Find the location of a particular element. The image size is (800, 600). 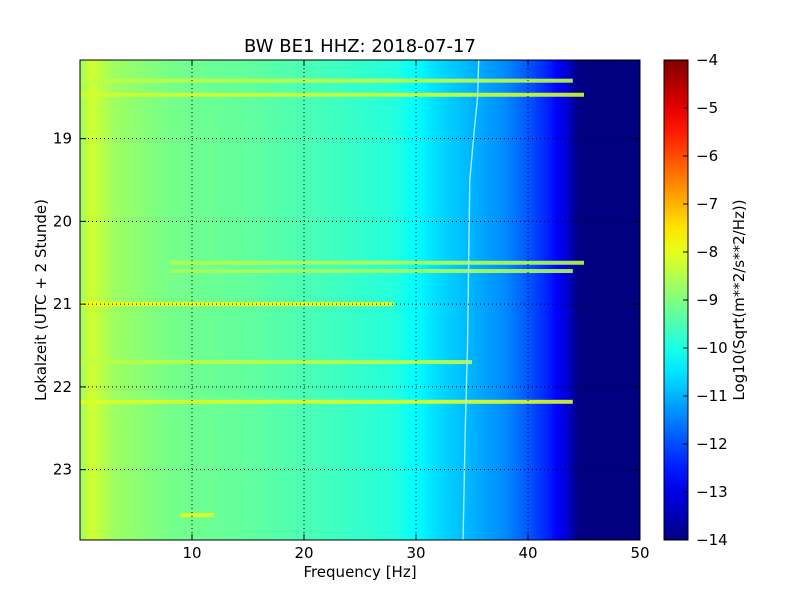

colorbar-tick-label: −7 is located at coordinates (707, 204).